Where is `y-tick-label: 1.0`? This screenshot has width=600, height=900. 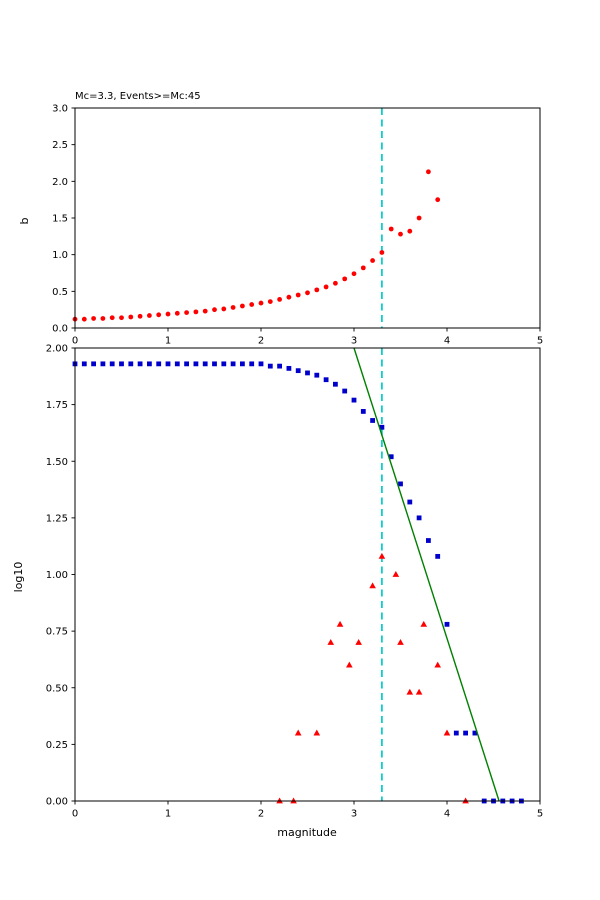
y-tick-label: 1.0 is located at coordinates (60, 255).